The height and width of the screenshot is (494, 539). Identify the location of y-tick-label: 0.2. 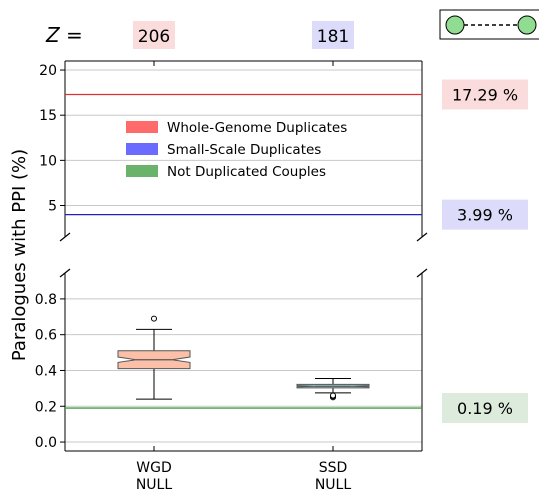
(46, 407).